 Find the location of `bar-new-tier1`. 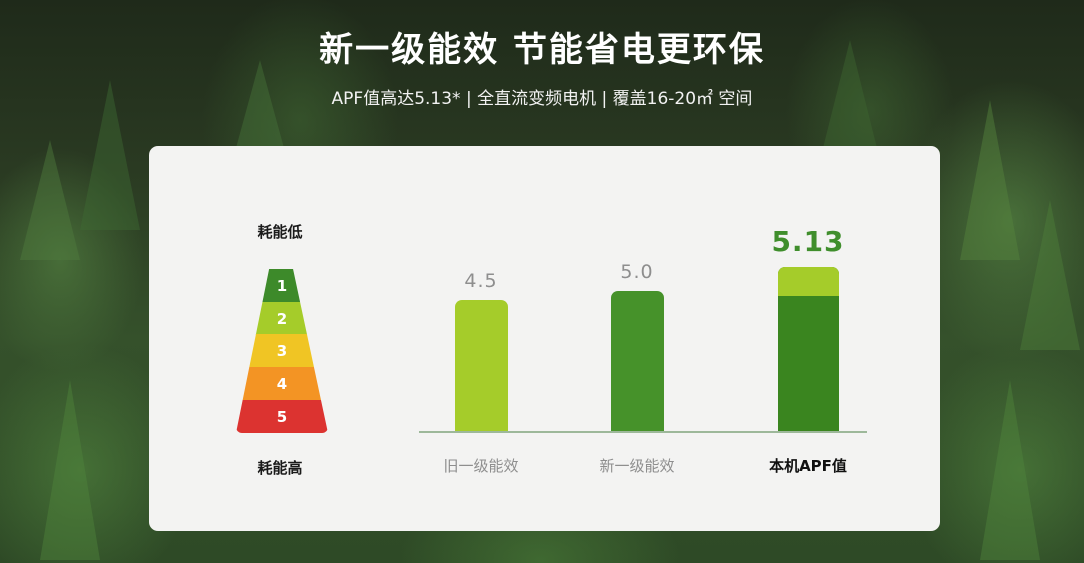

bar-new-tier1 is located at coordinates (637, 361).